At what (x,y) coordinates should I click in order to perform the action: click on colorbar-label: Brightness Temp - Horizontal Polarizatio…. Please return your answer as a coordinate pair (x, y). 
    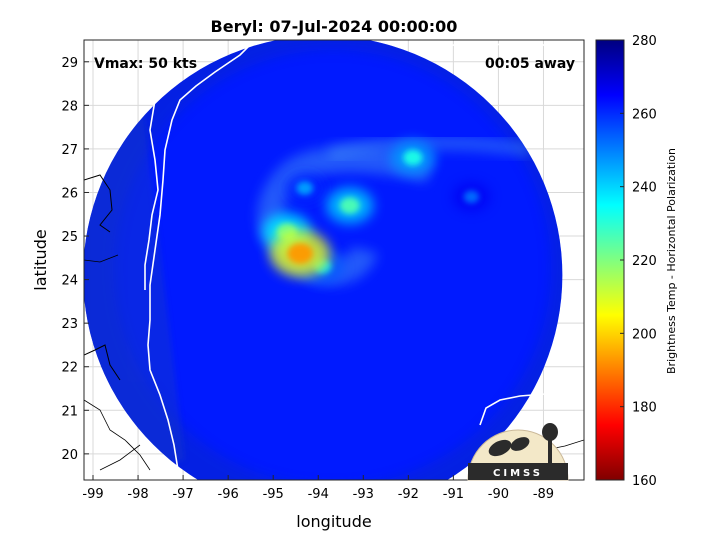
    Looking at the image, I should click on (671, 261).